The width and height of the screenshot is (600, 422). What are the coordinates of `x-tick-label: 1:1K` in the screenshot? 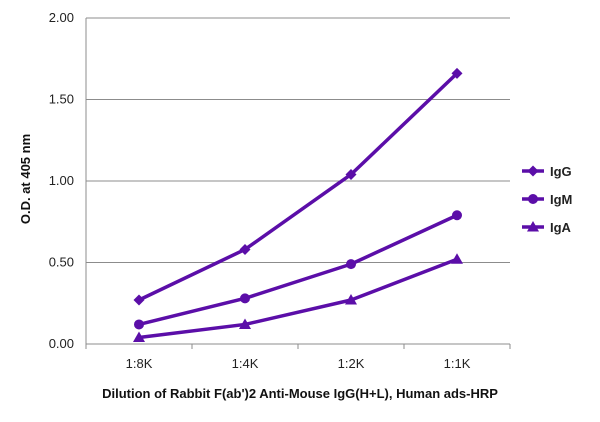 It's located at (457, 363).